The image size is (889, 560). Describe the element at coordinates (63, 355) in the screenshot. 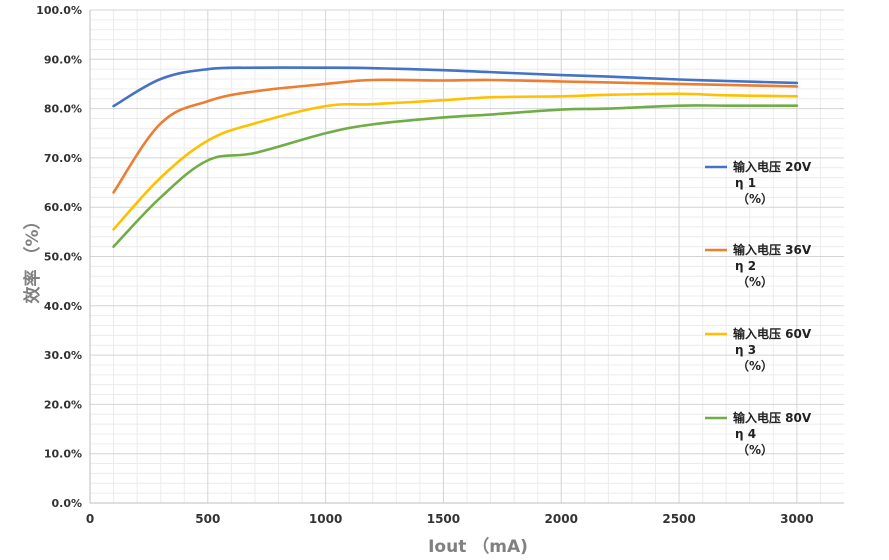

I see `y-tick-label: 30.0%` at that location.